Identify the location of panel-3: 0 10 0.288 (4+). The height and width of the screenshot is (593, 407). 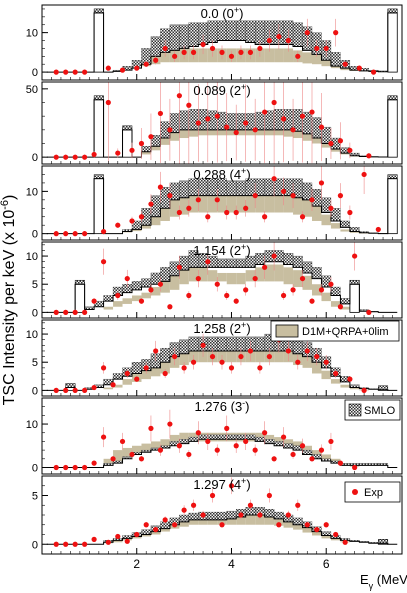
(214, 203).